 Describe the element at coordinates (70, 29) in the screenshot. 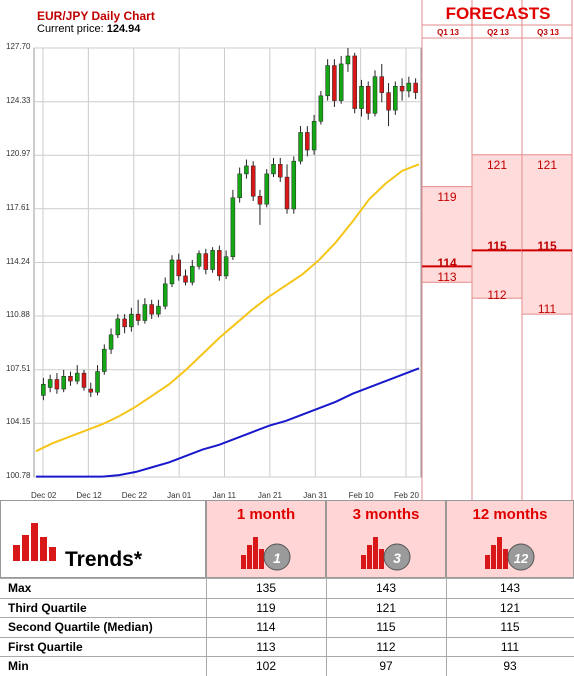

I see `price-label: Current price:` at that location.